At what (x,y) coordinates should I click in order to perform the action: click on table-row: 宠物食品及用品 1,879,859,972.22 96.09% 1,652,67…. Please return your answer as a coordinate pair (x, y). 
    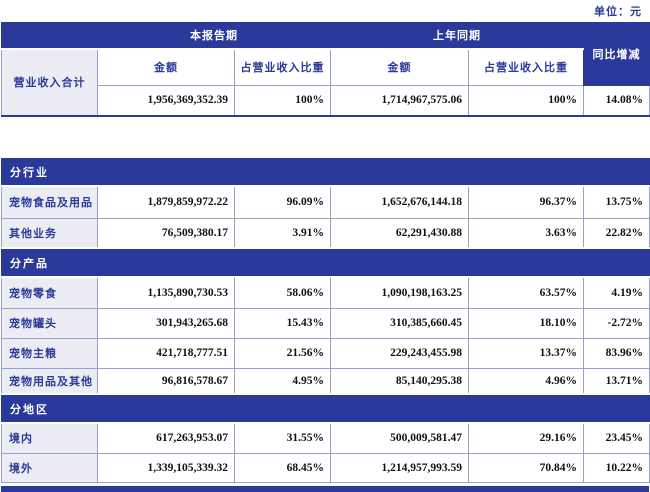
    Looking at the image, I should click on (325, 202).